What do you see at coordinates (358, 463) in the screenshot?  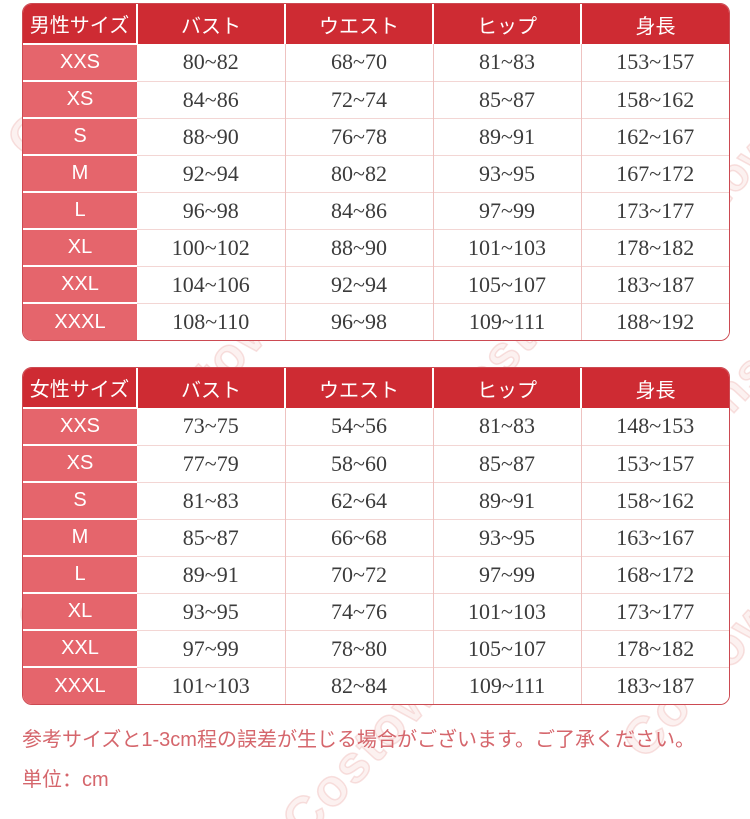 I see `measure-cell: 58~60` at bounding box center [358, 463].